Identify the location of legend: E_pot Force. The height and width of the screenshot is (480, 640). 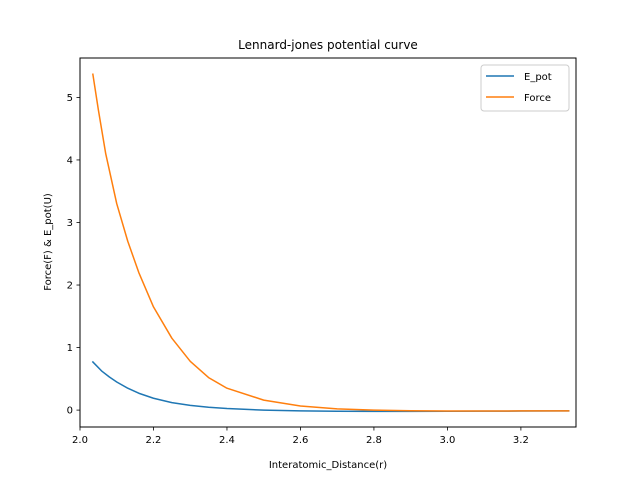
(525, 88).